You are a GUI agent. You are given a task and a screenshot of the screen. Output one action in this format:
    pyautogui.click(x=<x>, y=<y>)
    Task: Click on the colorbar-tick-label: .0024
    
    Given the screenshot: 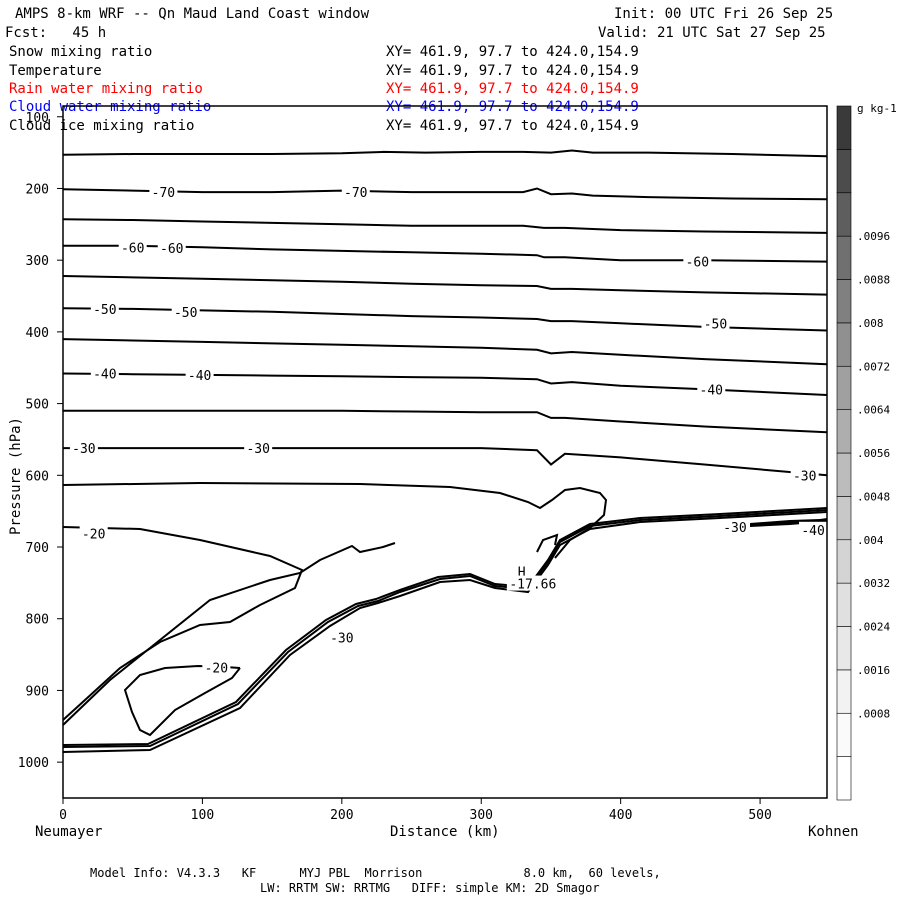 What is the action you would take?
    pyautogui.click(x=873, y=627)
    